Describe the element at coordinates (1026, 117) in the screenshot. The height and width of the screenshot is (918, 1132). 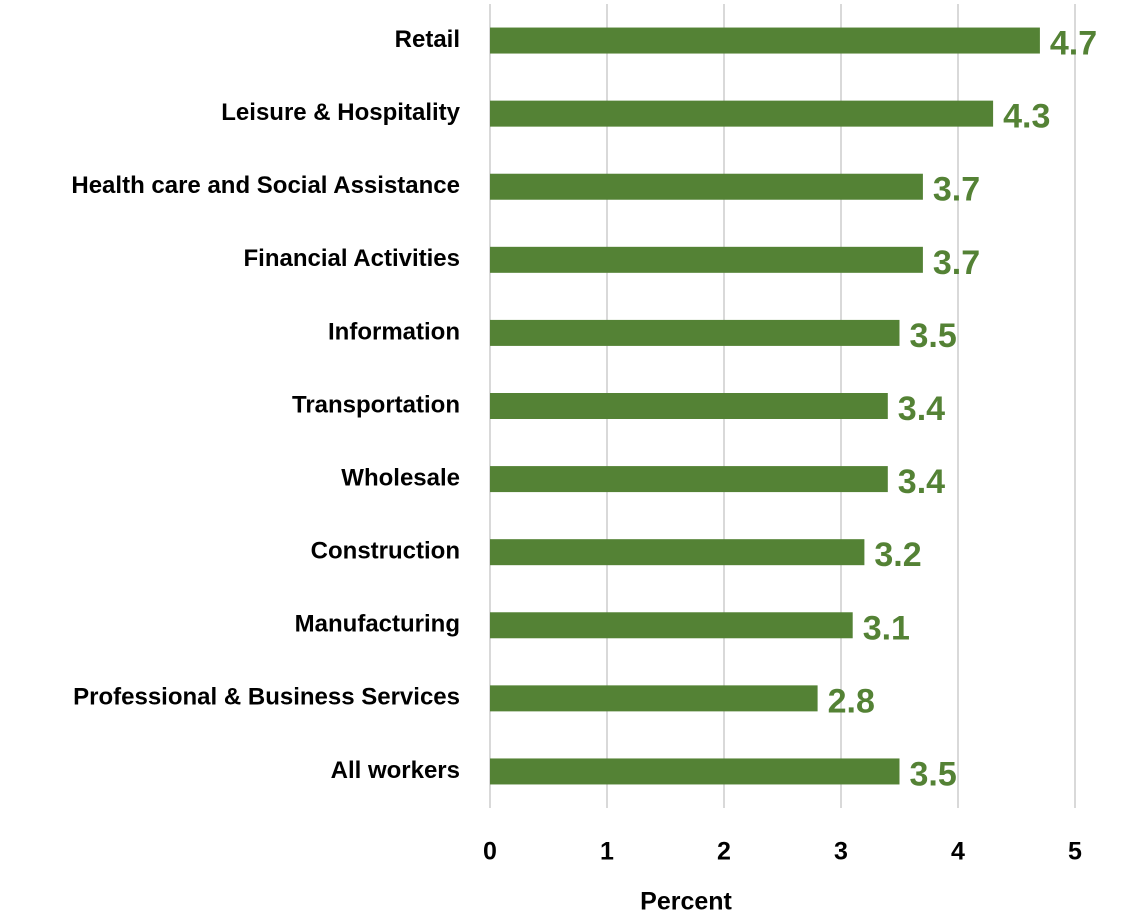
I see `data-label: 4.3` at that location.